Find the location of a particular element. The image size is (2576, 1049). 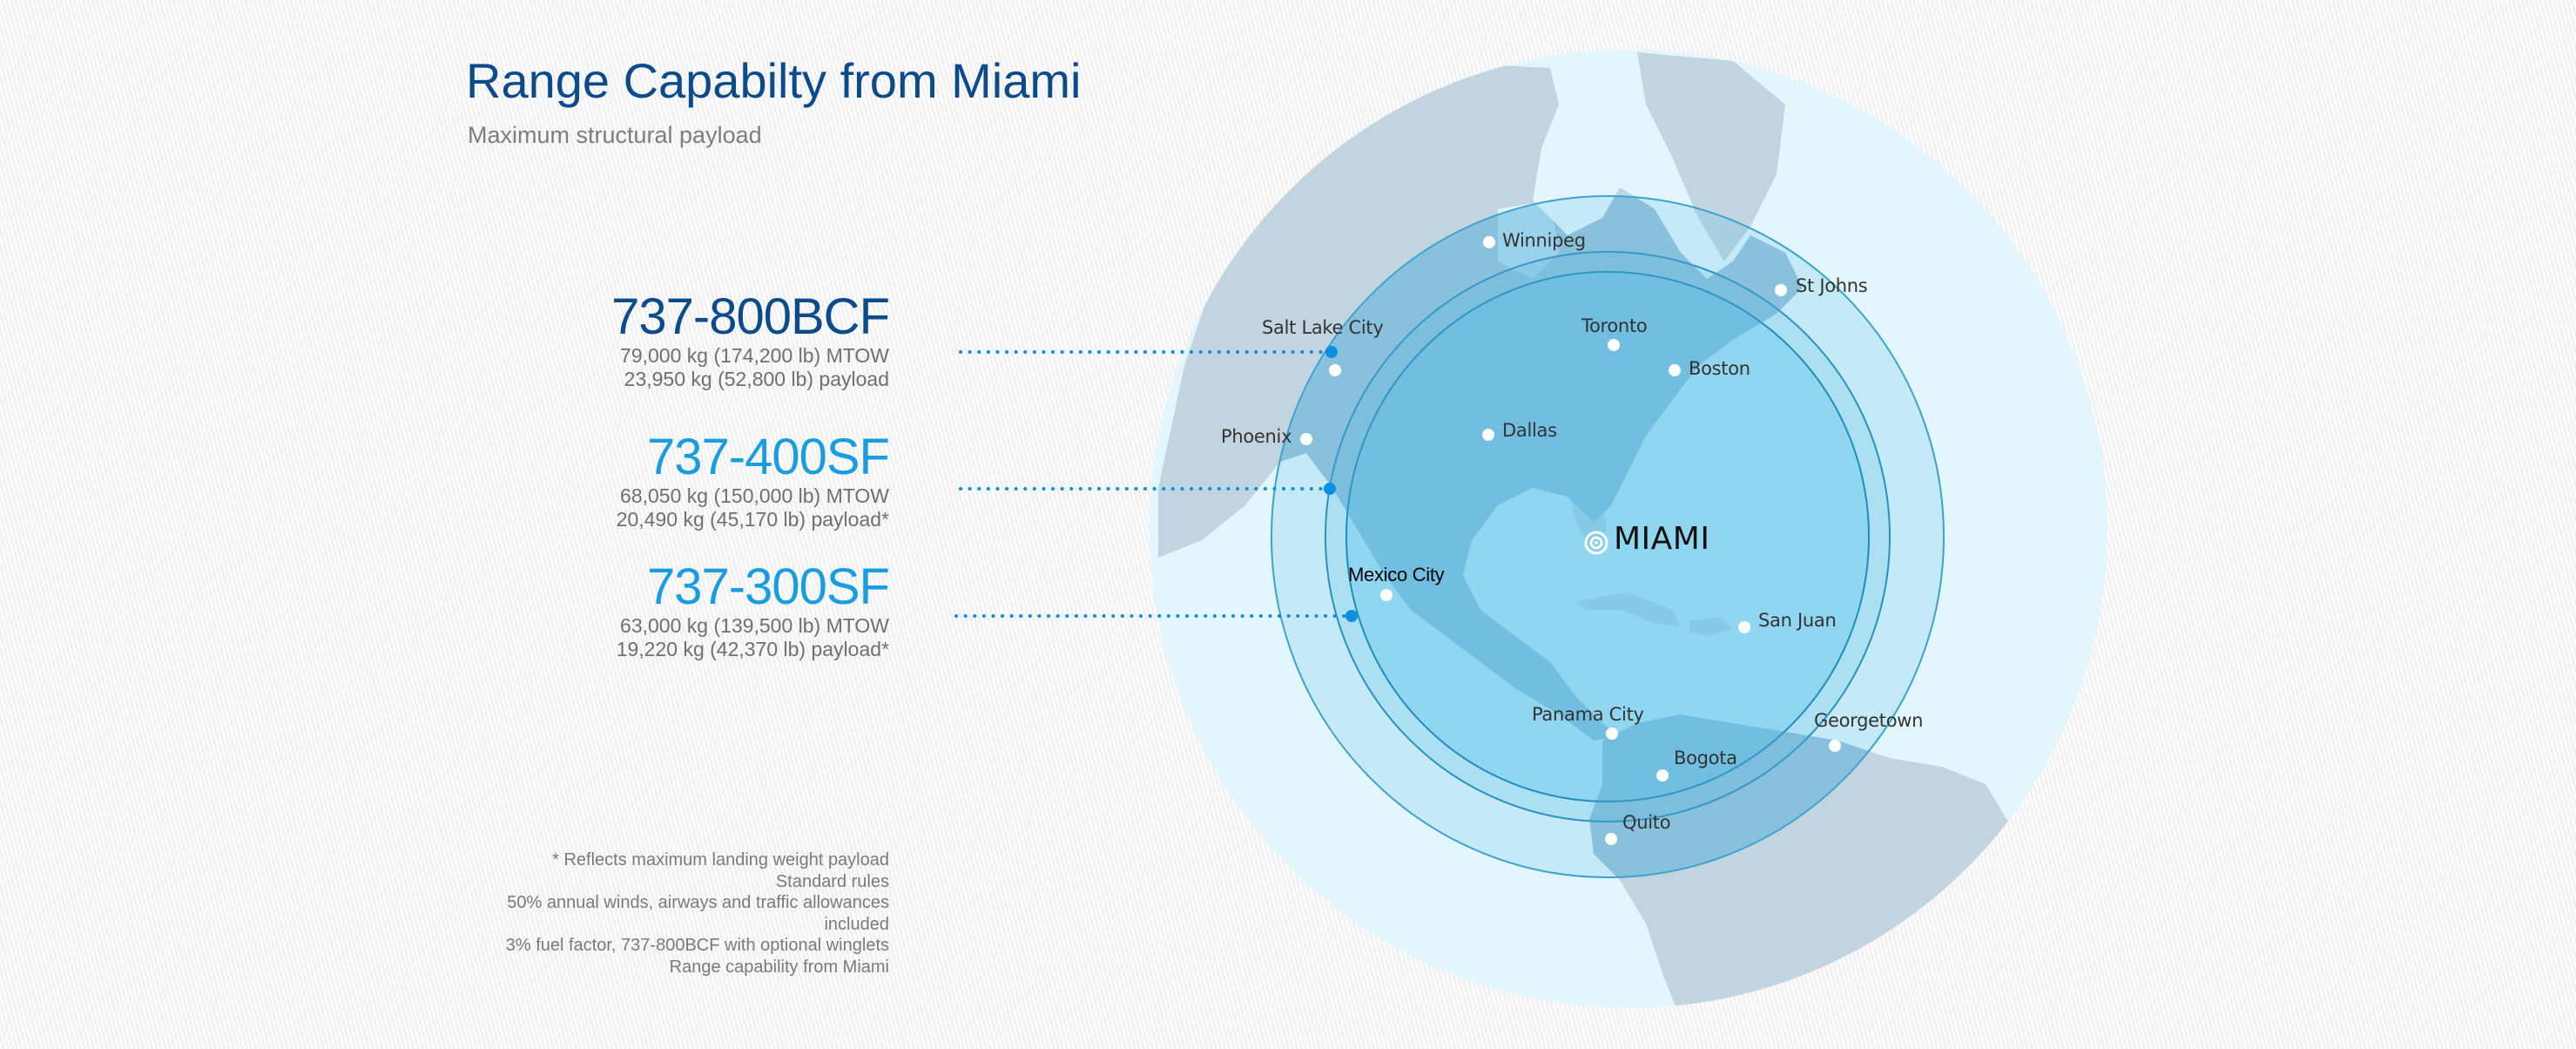

city-label-dallas: Dallas is located at coordinates (1529, 430).